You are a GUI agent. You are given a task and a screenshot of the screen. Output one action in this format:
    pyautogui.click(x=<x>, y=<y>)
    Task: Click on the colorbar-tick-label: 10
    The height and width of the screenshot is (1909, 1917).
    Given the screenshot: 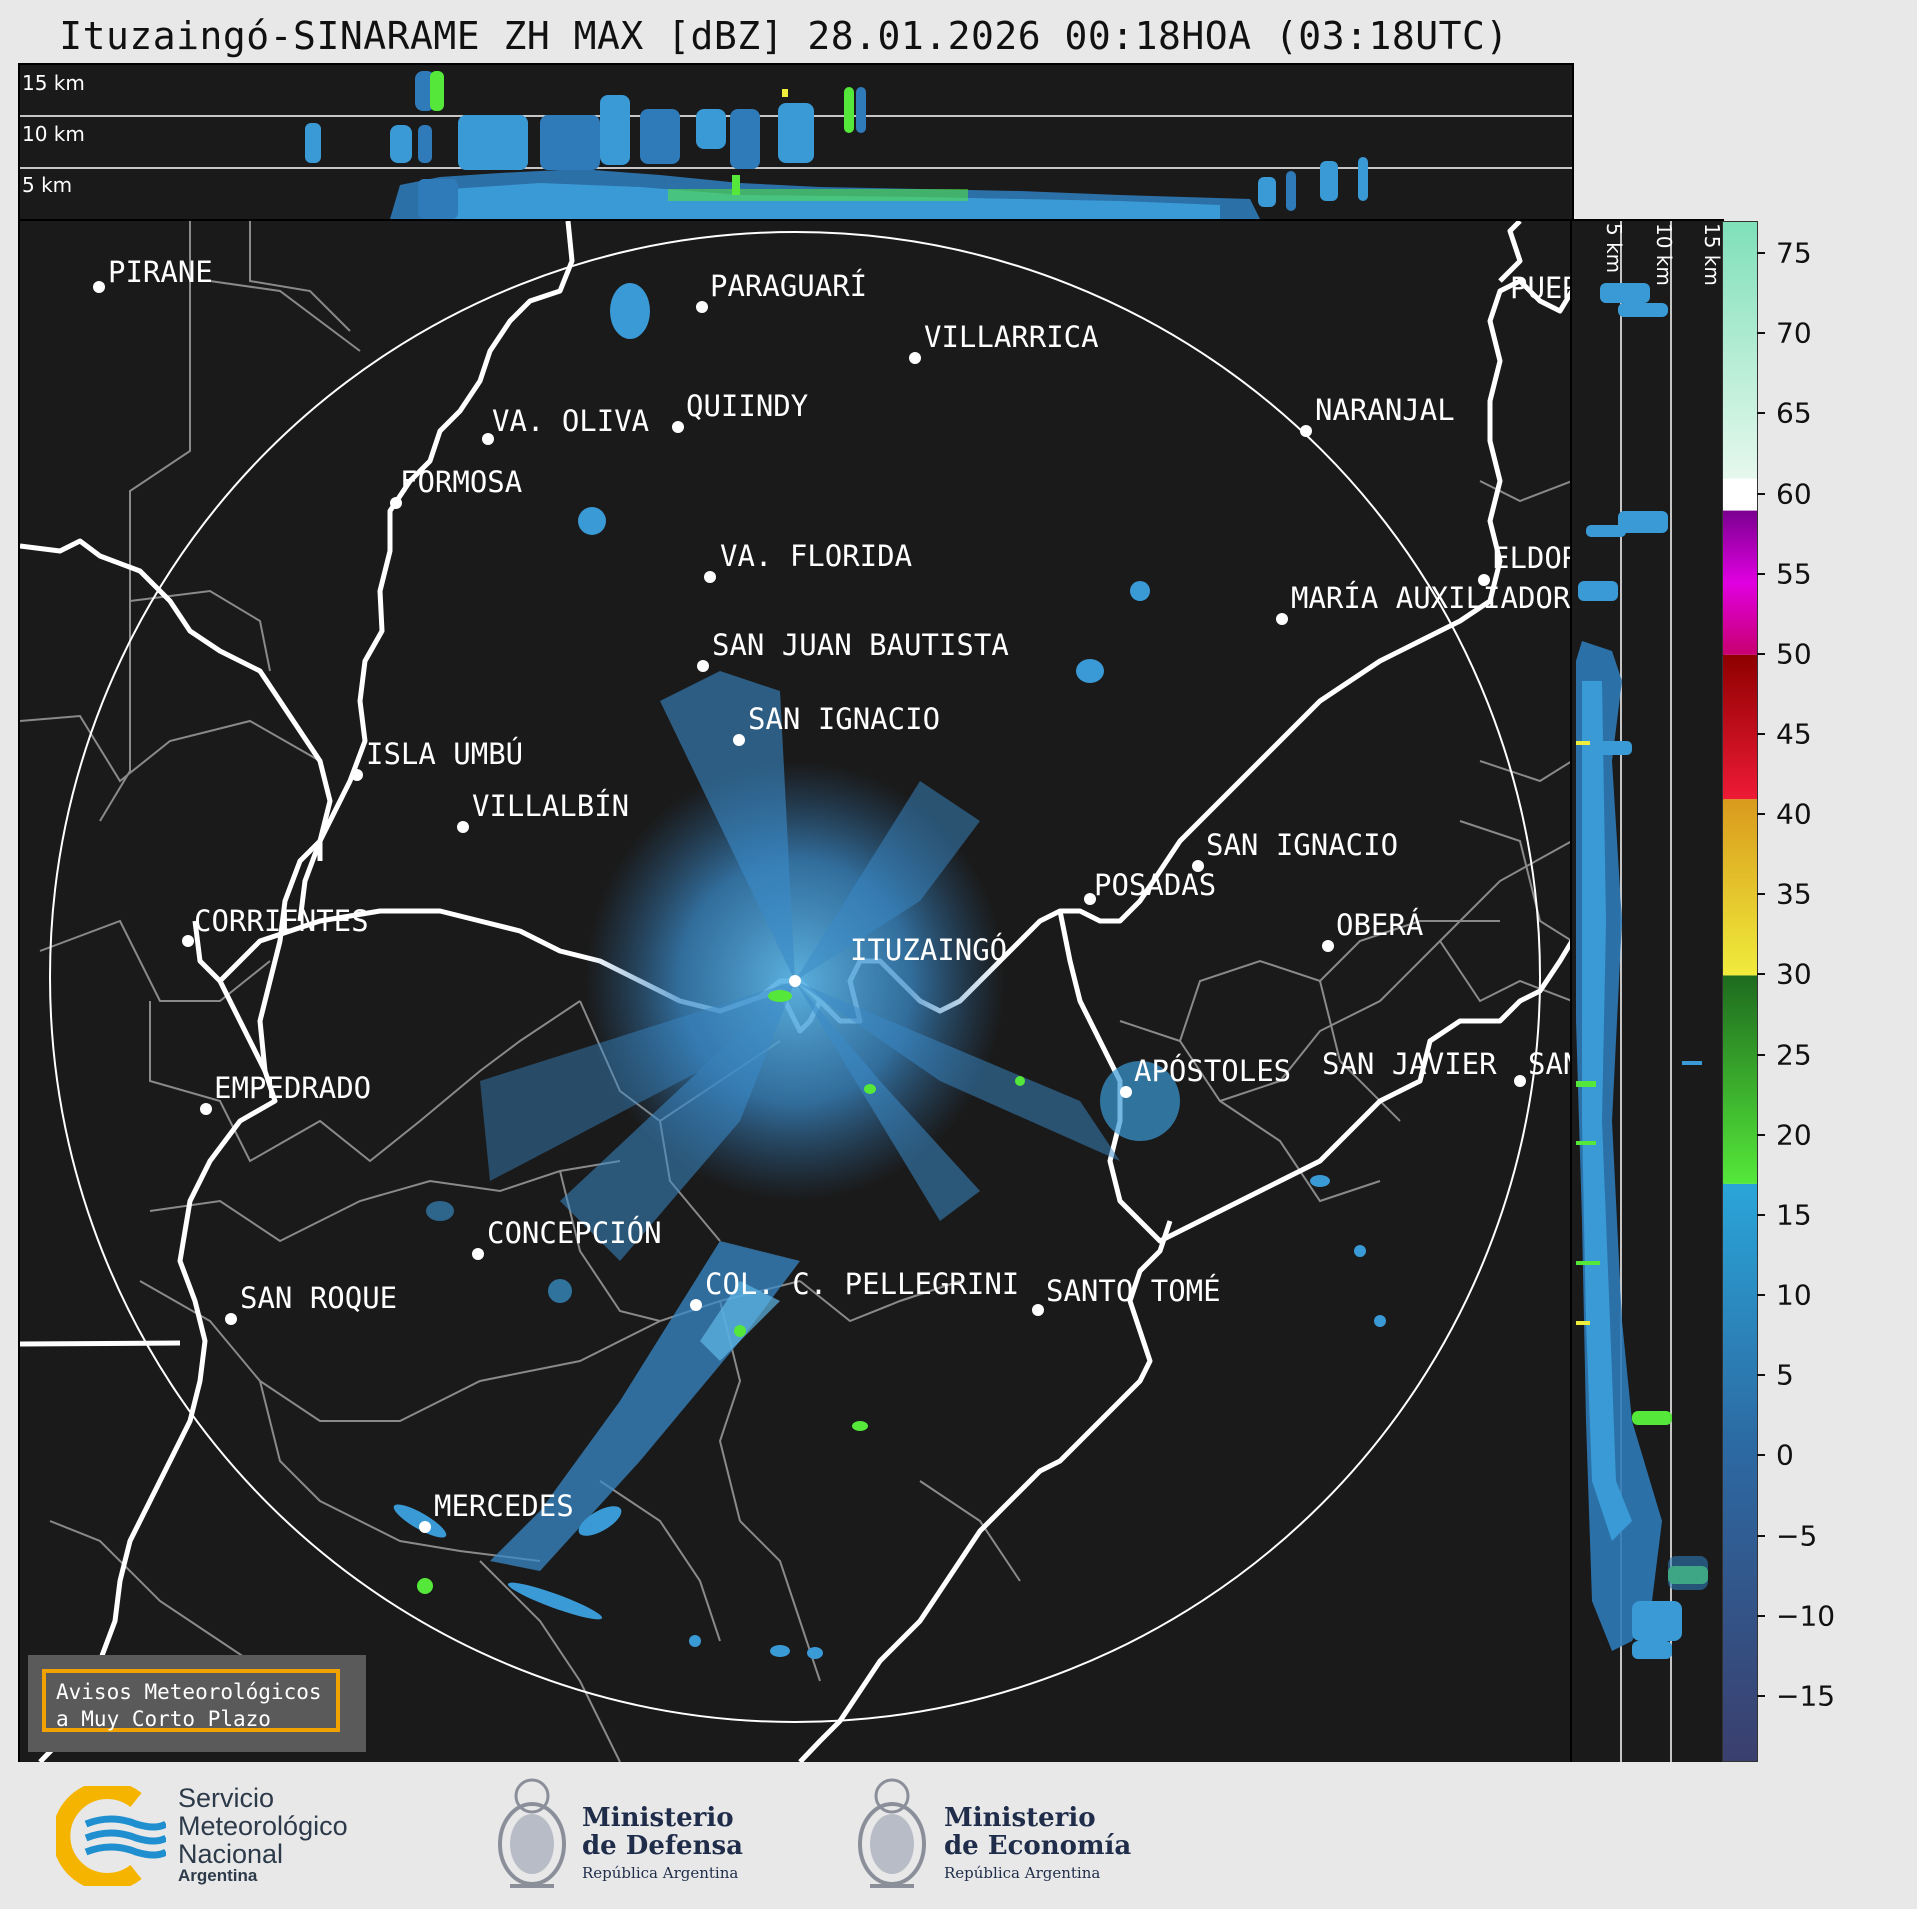 What is the action you would take?
    pyautogui.click(x=1794, y=1295)
    